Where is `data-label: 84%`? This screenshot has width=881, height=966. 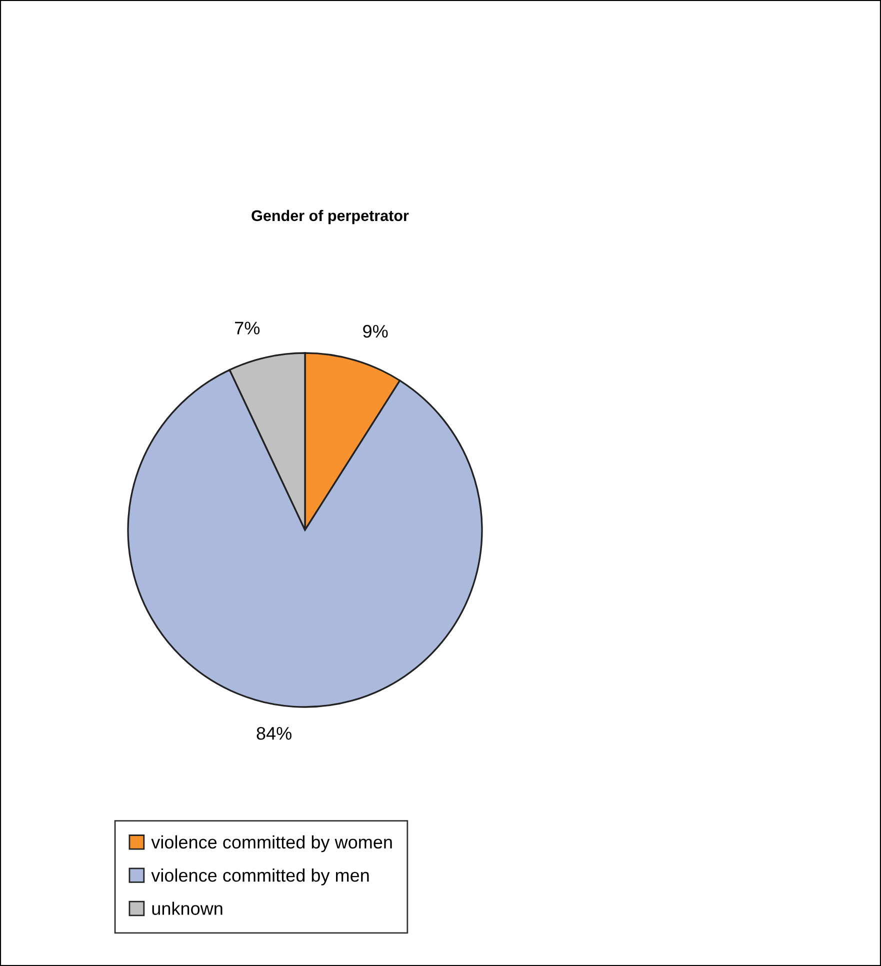
data-label: 84% is located at coordinates (274, 733).